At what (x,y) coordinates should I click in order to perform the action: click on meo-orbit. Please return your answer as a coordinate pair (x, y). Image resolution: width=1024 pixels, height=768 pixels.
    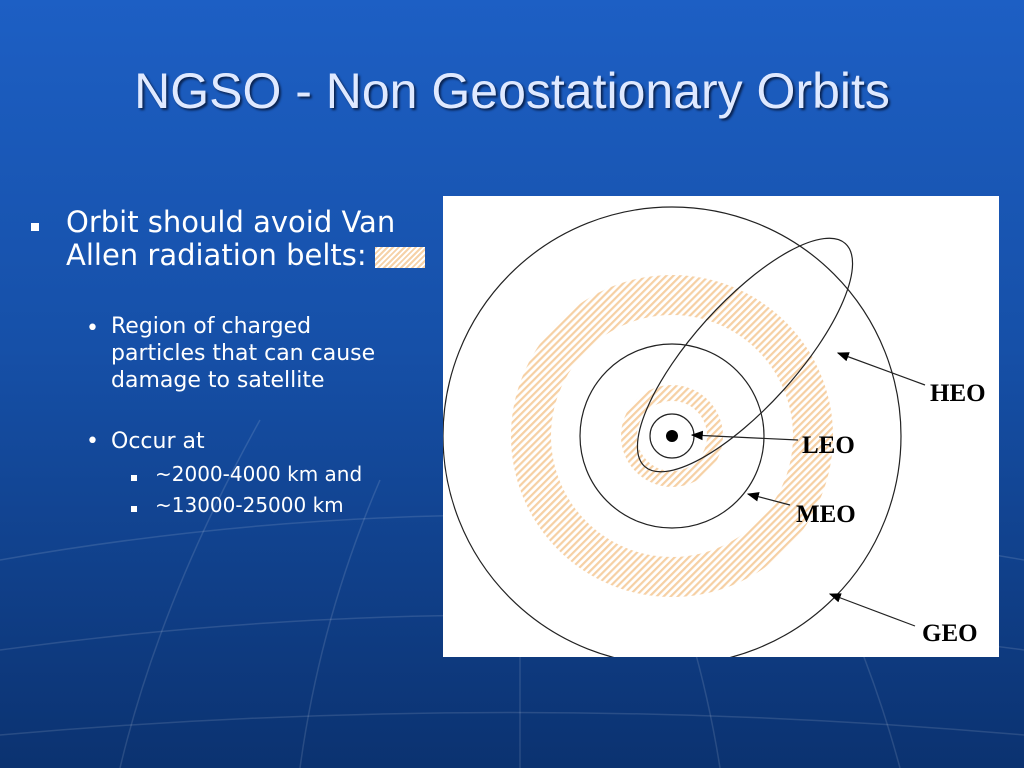
    Looking at the image, I should click on (672, 436).